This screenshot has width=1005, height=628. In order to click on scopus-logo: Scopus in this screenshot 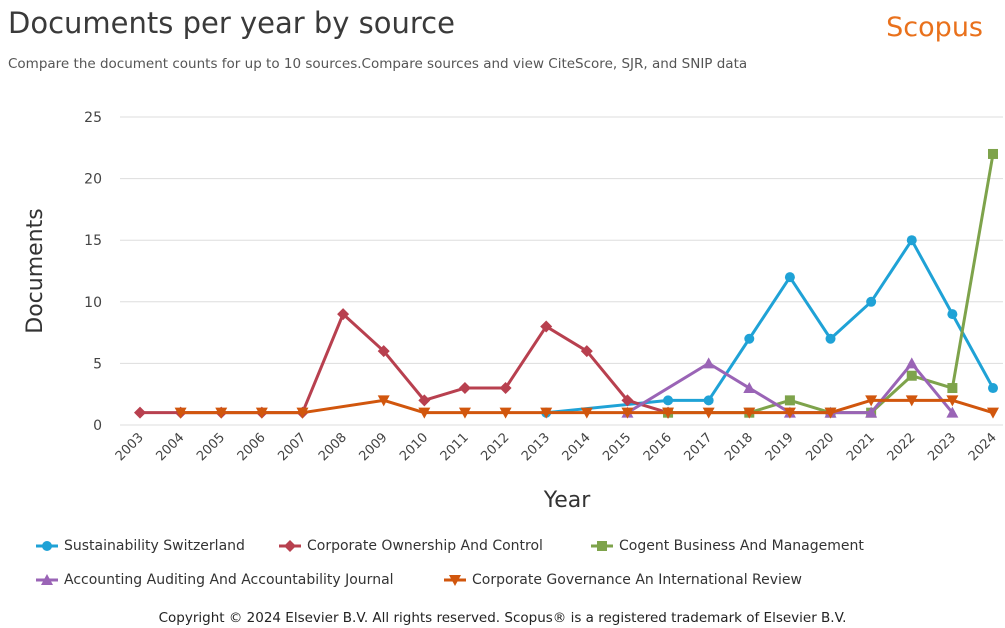, I will do `click(934, 27)`.